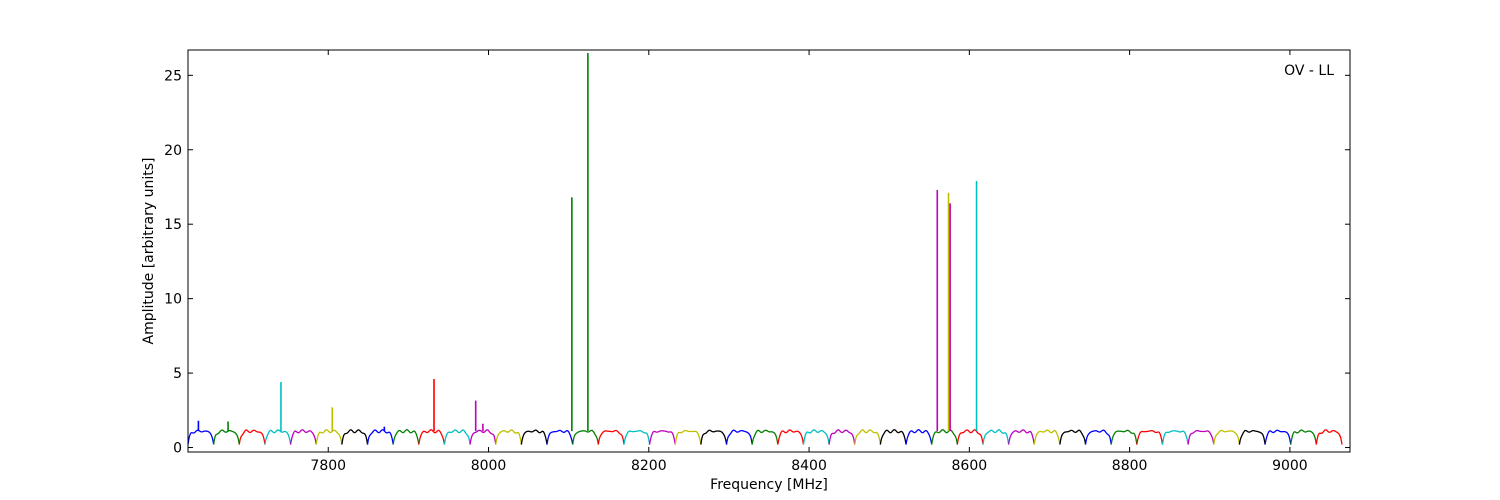  Describe the element at coordinates (769, 485) in the screenshot. I see `x-axis-label: Frequency [MHz]` at that location.